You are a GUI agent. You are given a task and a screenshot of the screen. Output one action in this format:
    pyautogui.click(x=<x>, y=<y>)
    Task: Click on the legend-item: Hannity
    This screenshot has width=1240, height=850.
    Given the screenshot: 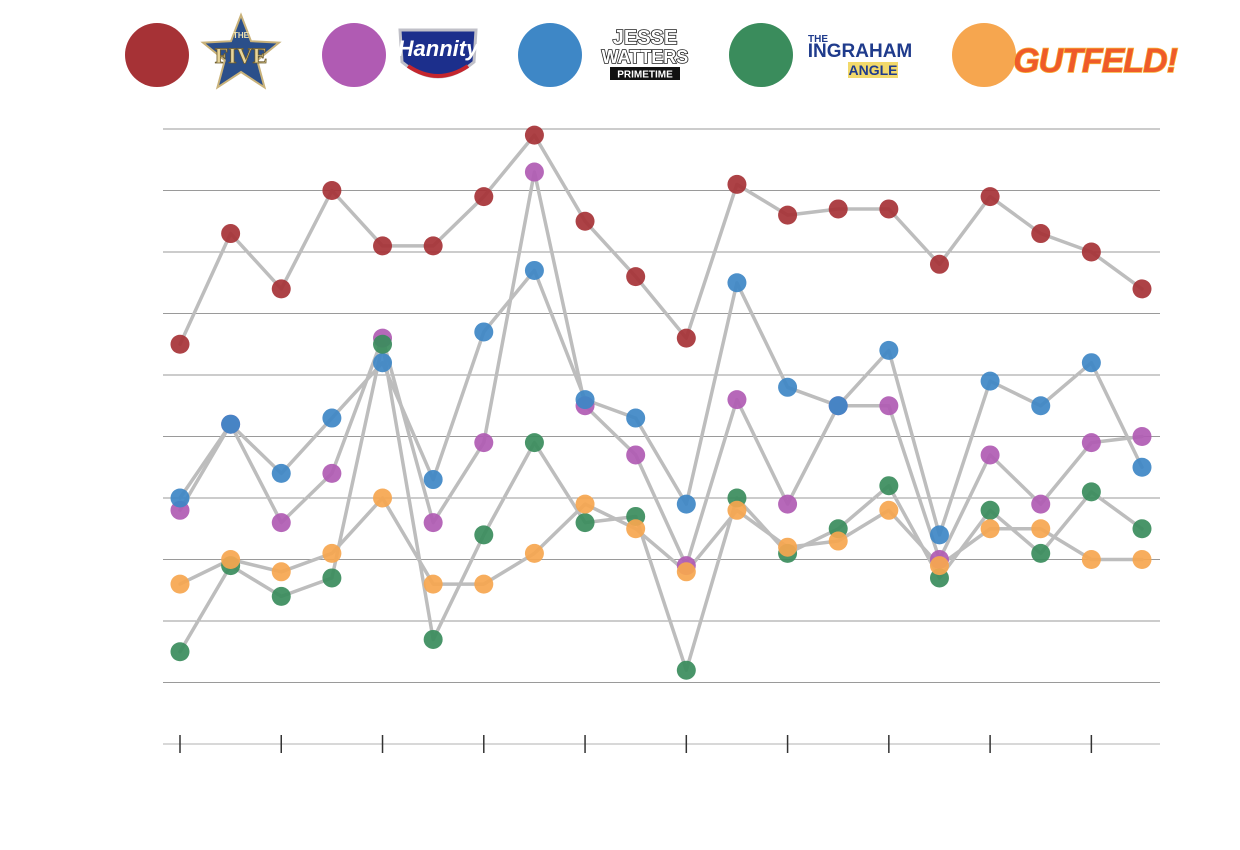 What is the action you would take?
    pyautogui.click(x=401, y=55)
    